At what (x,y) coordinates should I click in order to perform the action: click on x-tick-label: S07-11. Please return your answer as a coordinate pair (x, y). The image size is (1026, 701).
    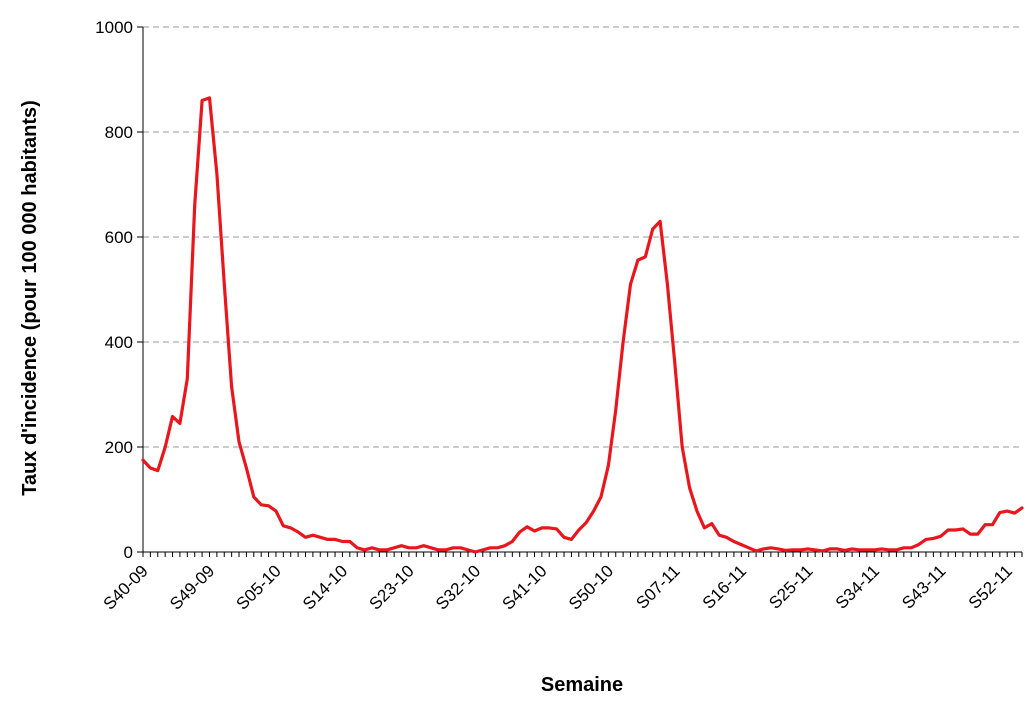
    Looking at the image, I should click on (657, 586).